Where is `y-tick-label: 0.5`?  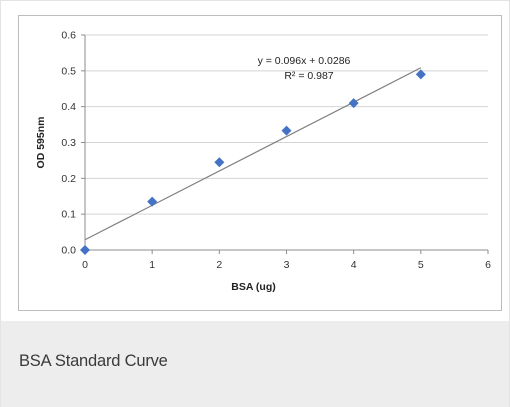
y-tick-label: 0.5 is located at coordinates (68, 71).